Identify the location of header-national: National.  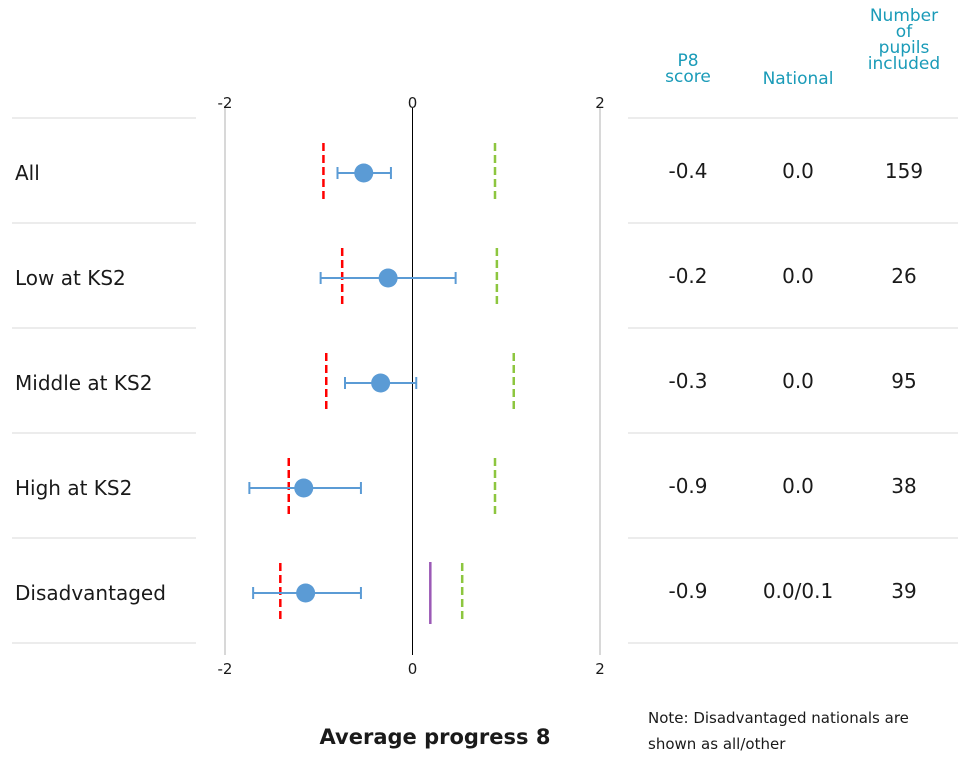
(798, 79).